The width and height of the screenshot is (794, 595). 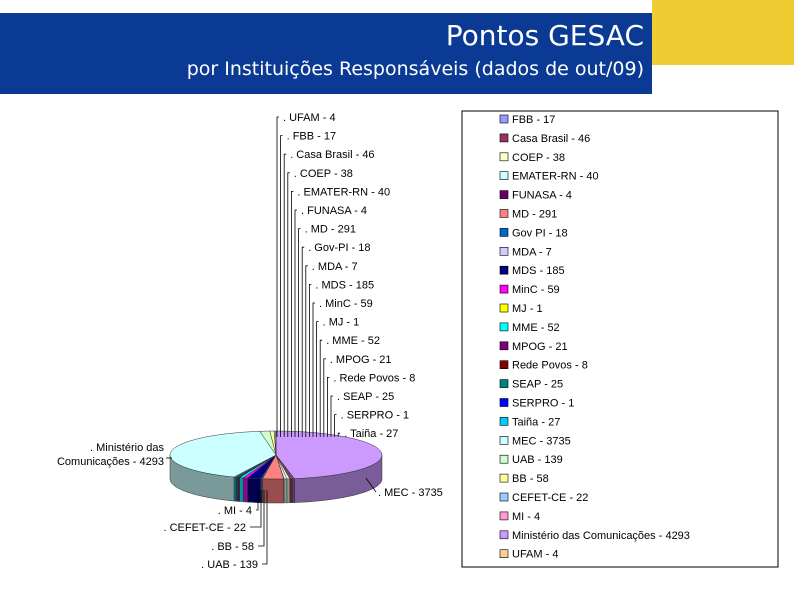 I want to click on pie-side-minc, so click(x=245, y=490).